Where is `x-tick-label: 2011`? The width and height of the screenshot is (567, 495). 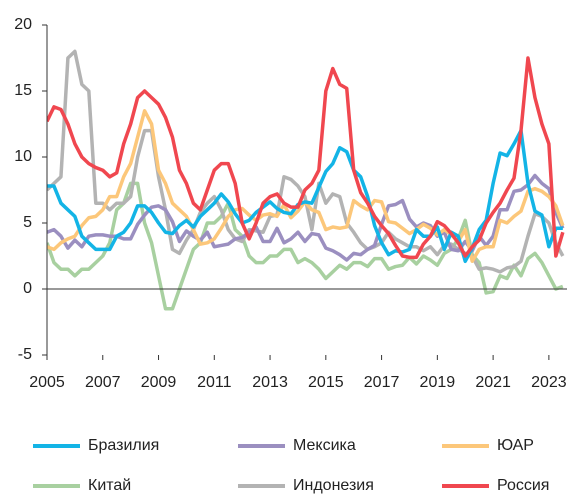 x-tick-label: 2011 is located at coordinates (214, 382).